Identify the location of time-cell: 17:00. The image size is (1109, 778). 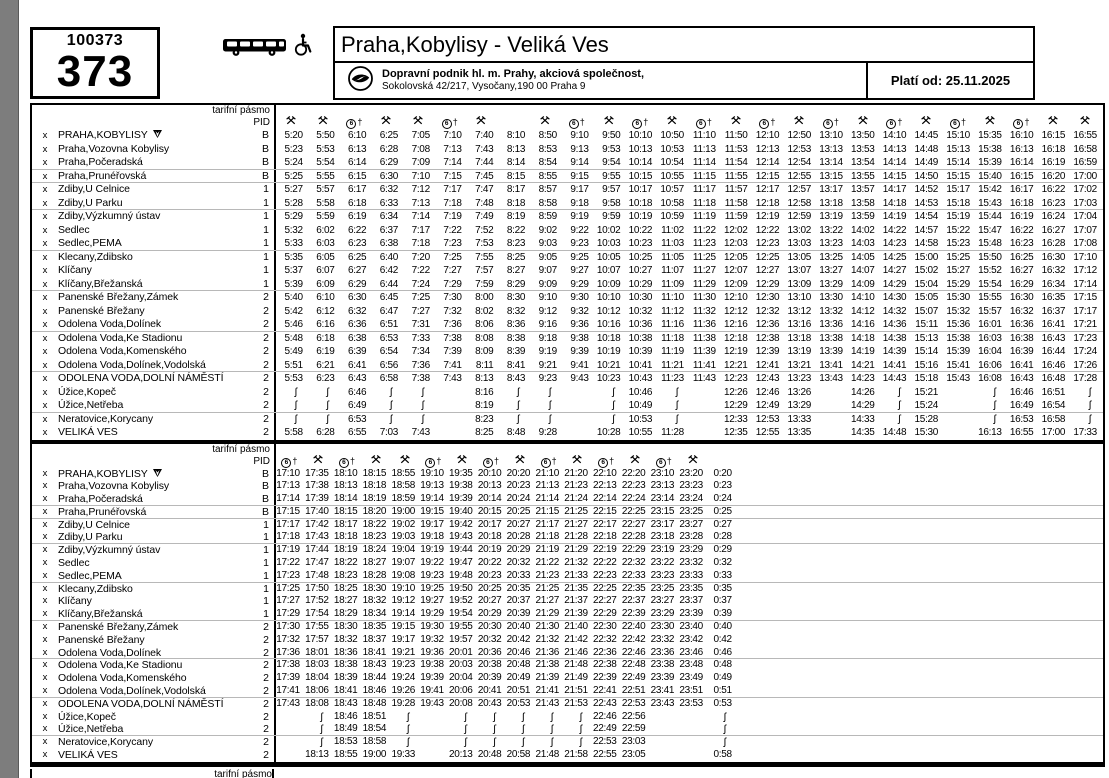
(1053, 432).